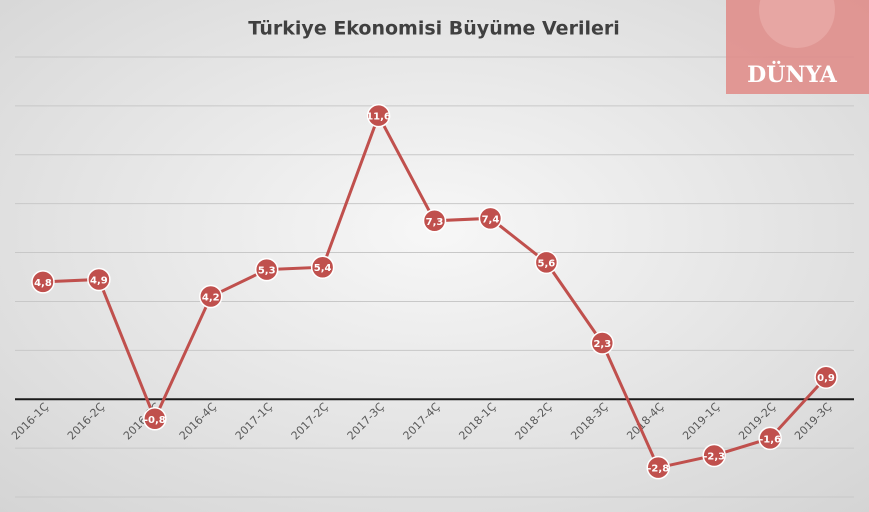 The image size is (869, 512). I want to click on value-label: 5,4, so click(323, 268).